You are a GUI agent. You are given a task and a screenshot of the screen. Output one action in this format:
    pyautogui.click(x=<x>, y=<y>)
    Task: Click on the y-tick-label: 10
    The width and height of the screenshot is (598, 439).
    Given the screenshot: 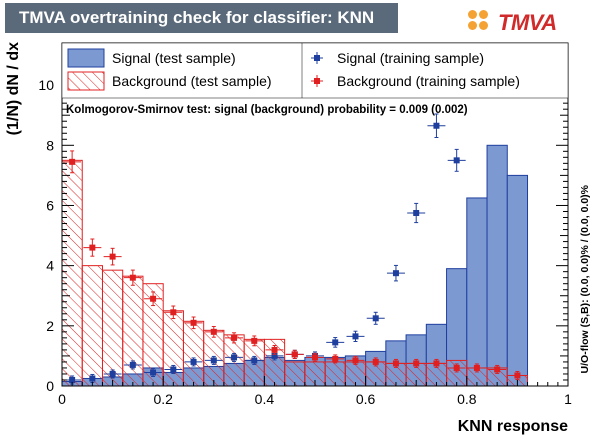 What is the action you would take?
    pyautogui.click(x=46, y=85)
    